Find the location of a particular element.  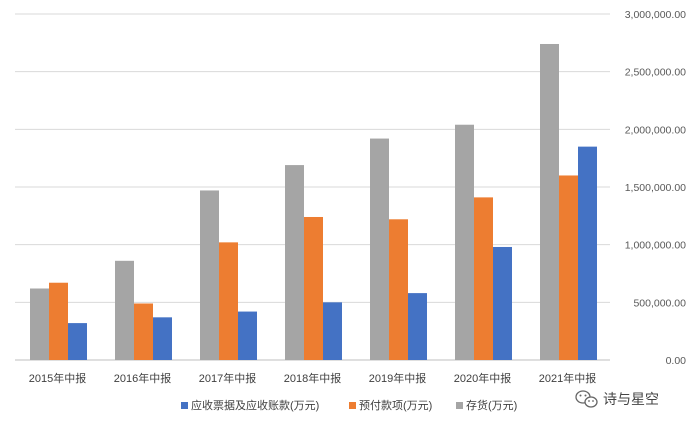

wechat-icon is located at coordinates (586, 399).